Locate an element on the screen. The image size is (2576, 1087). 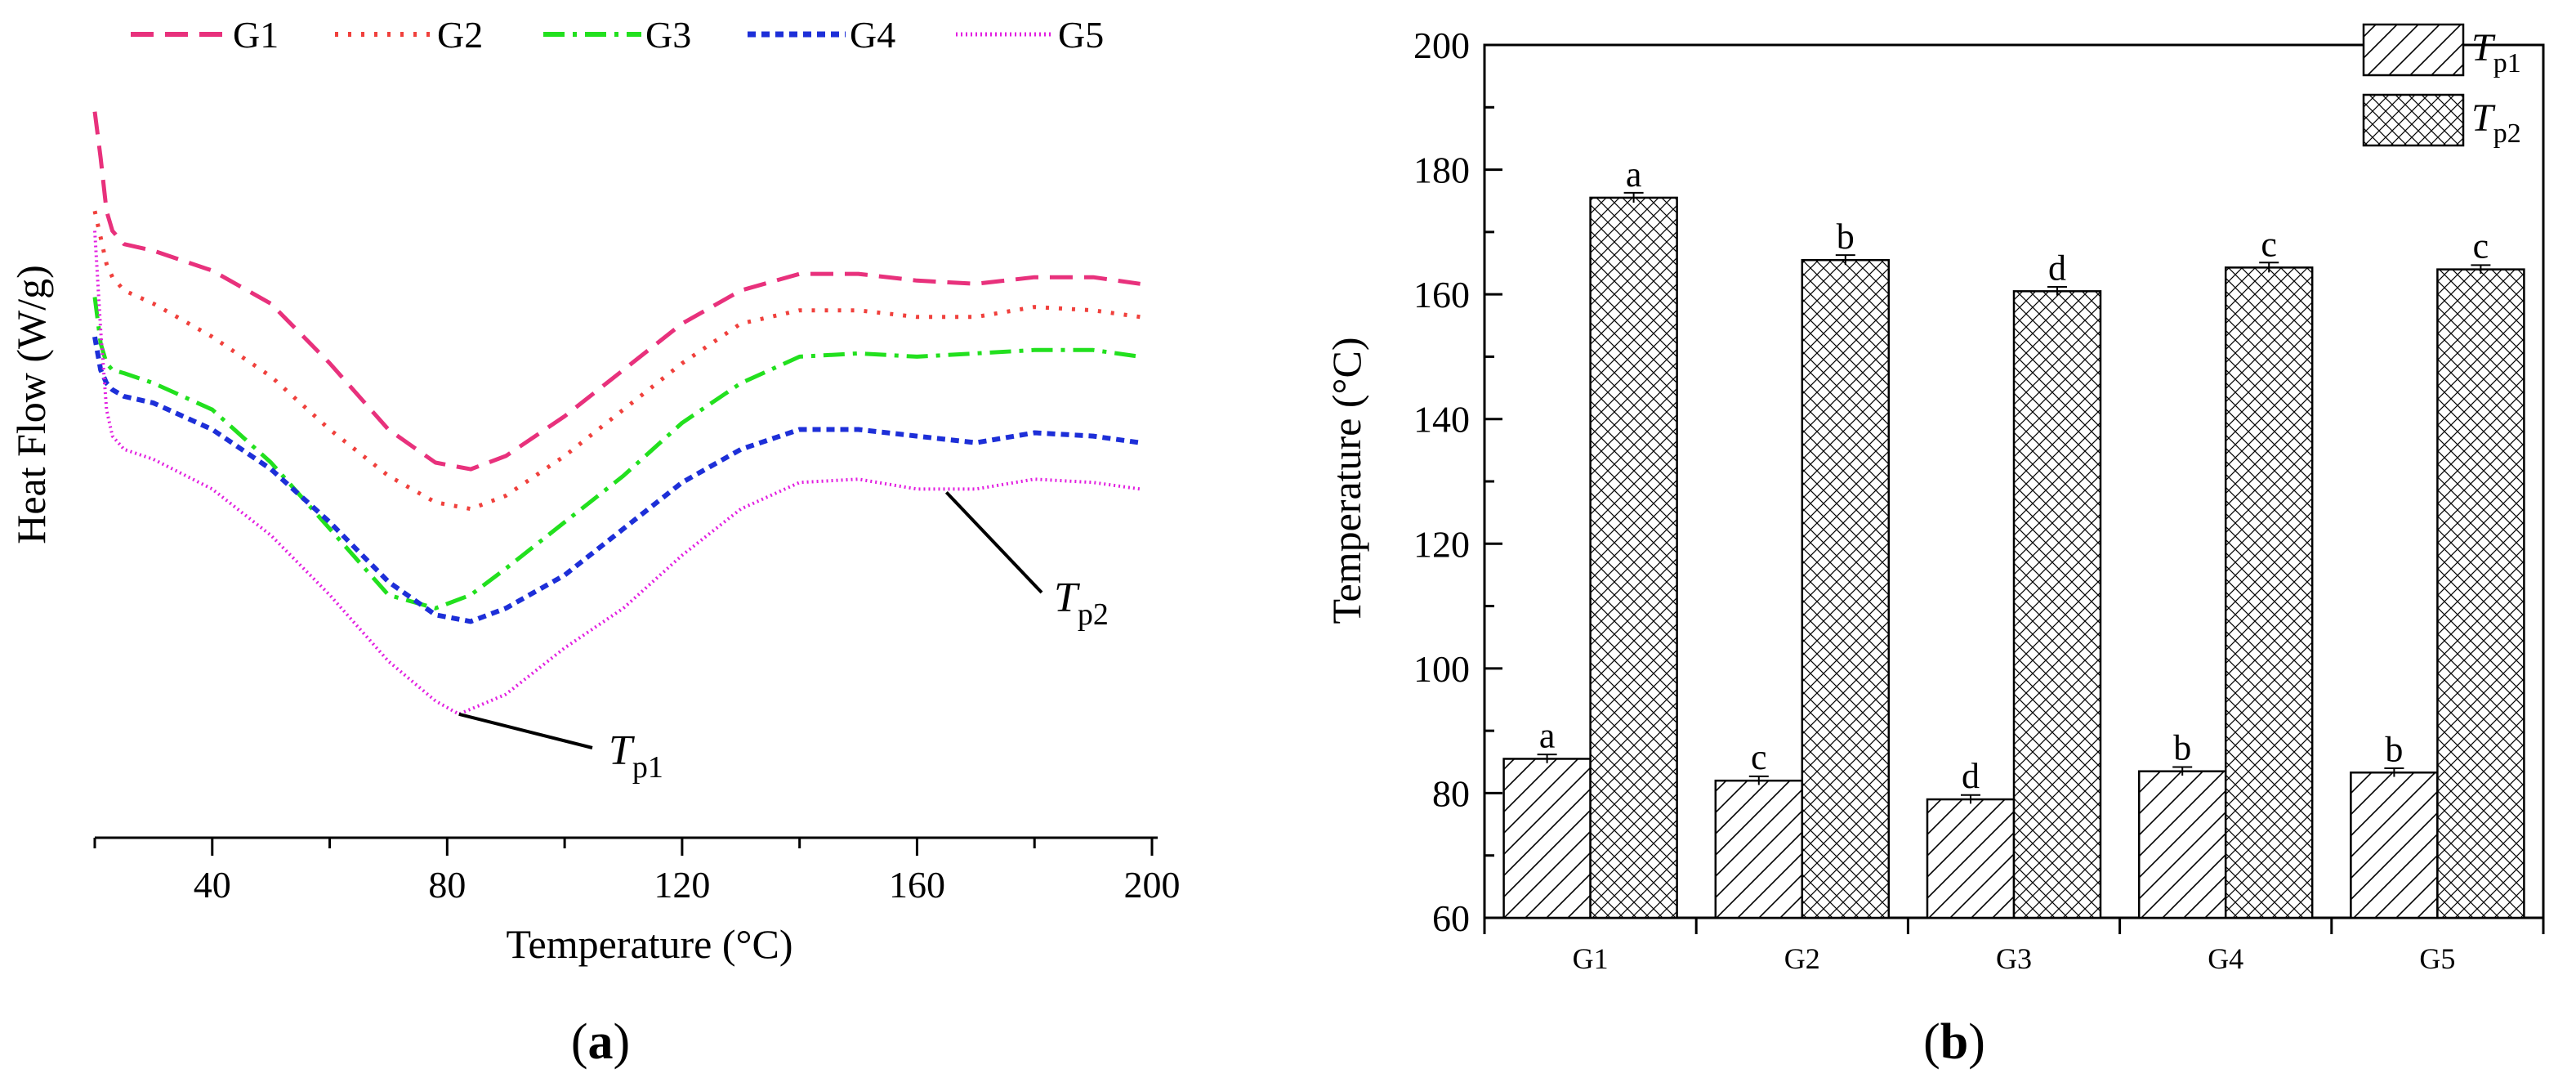
panel-a-annotations: Tp1 Tp2 is located at coordinates (784, 638).